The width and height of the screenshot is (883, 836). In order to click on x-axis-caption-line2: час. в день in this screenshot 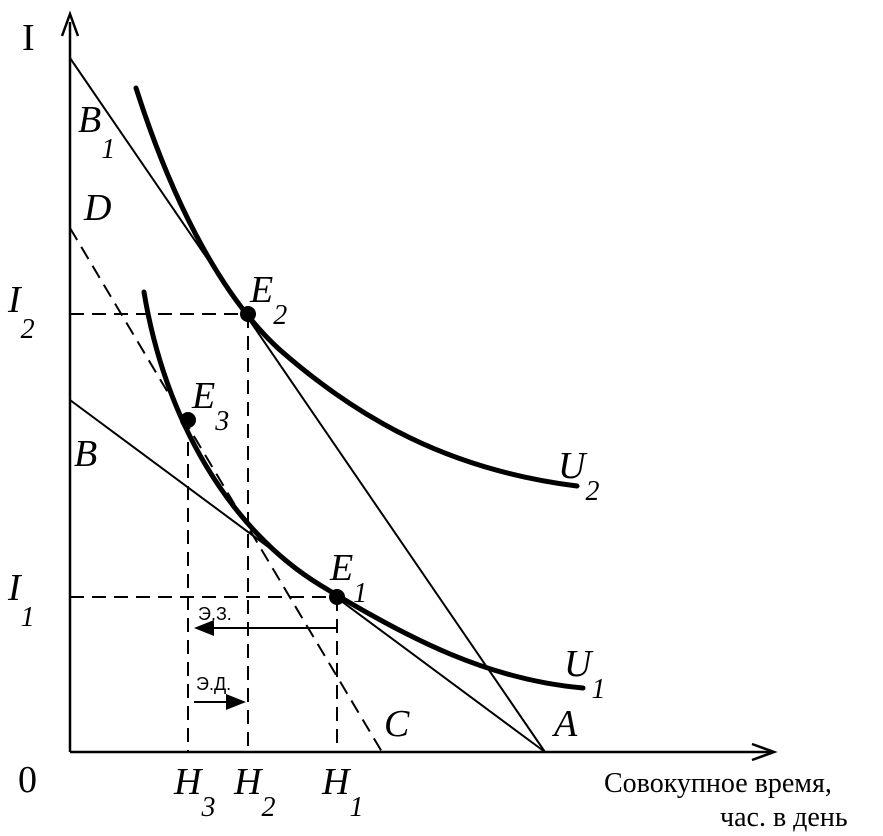, I will do `click(784, 817)`.